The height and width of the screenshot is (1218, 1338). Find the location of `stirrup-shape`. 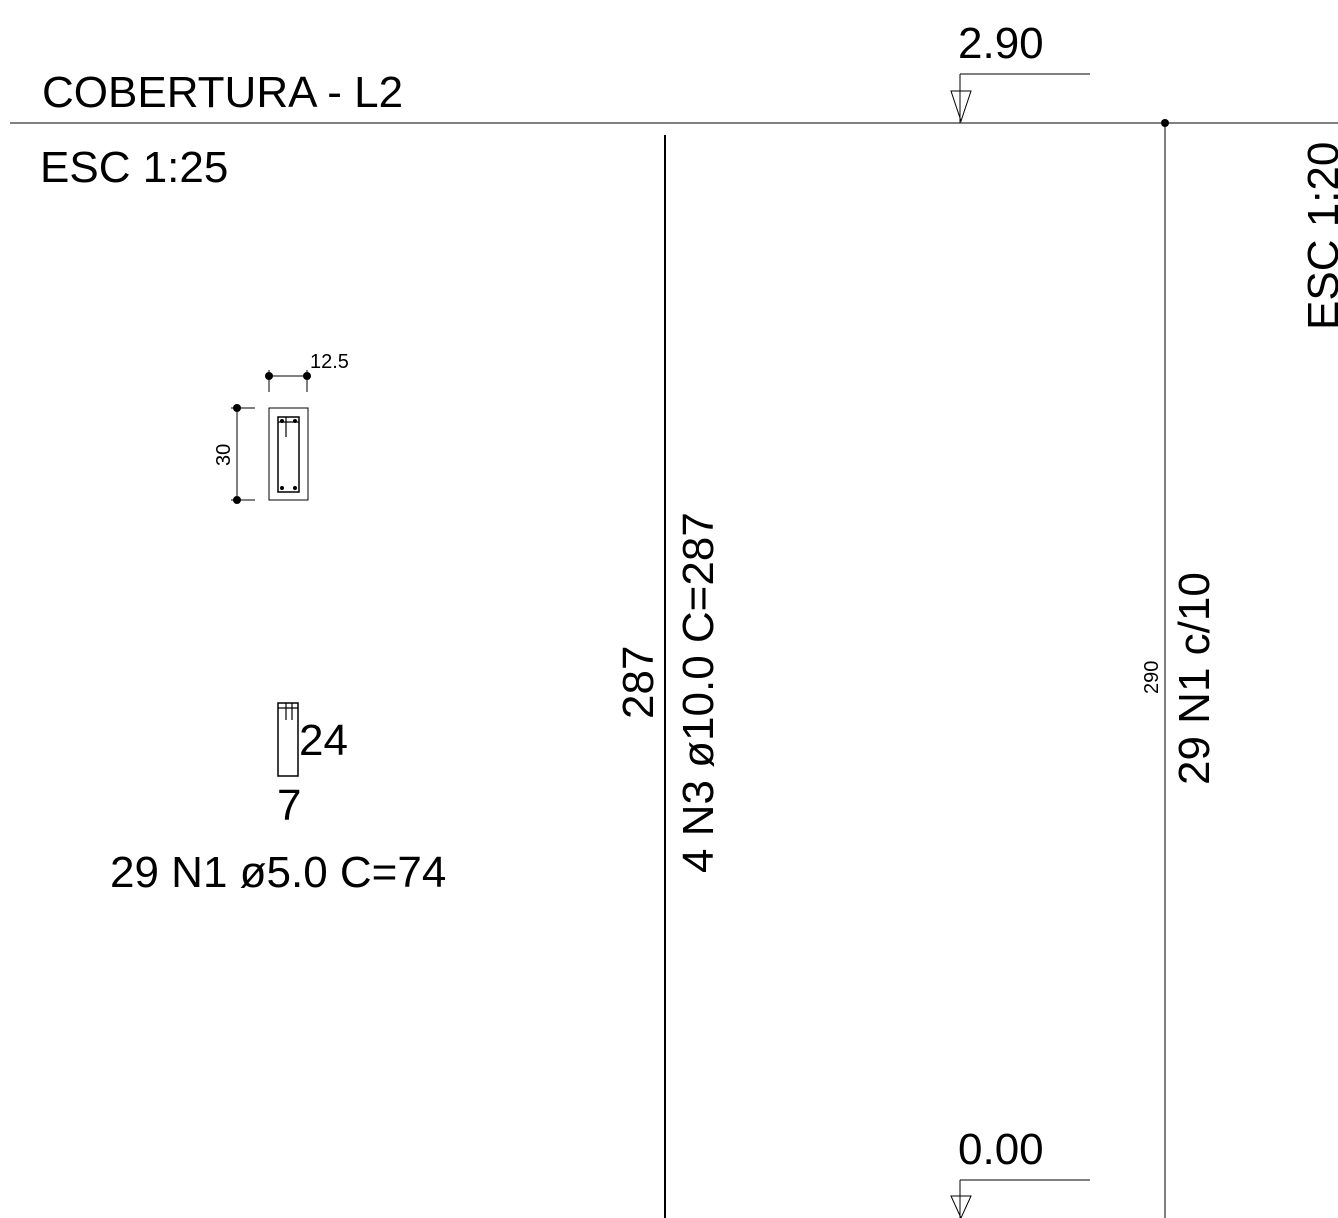

stirrup-shape is located at coordinates (288, 739).